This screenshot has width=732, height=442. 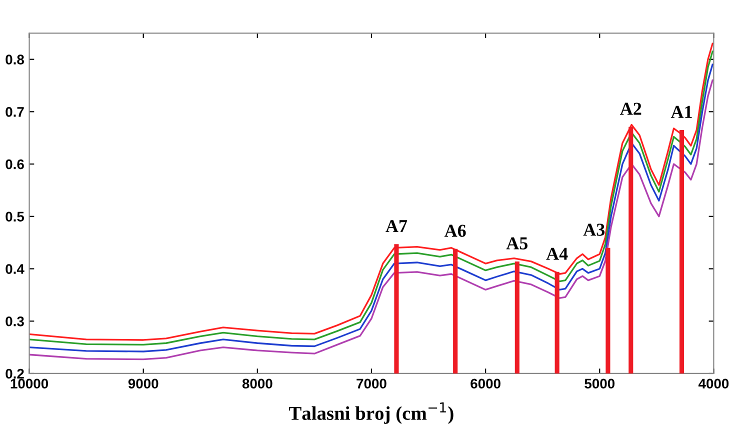 What do you see at coordinates (29, 383) in the screenshot?
I see `x-tick-label: 10000` at bounding box center [29, 383].